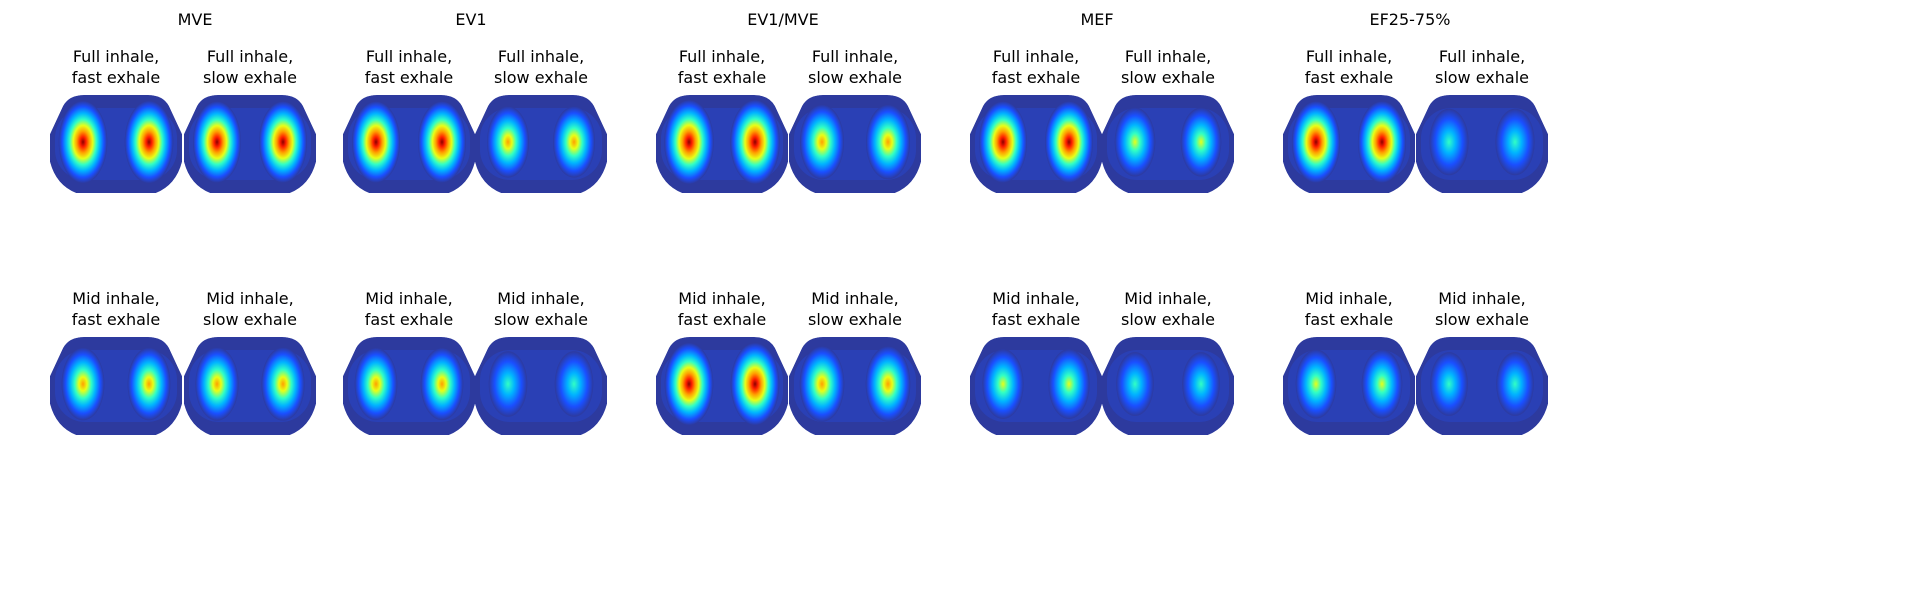 The height and width of the screenshot is (600, 1923). I want to click on group-title-ev1-mve: EV1/MVE, so click(783, 20).